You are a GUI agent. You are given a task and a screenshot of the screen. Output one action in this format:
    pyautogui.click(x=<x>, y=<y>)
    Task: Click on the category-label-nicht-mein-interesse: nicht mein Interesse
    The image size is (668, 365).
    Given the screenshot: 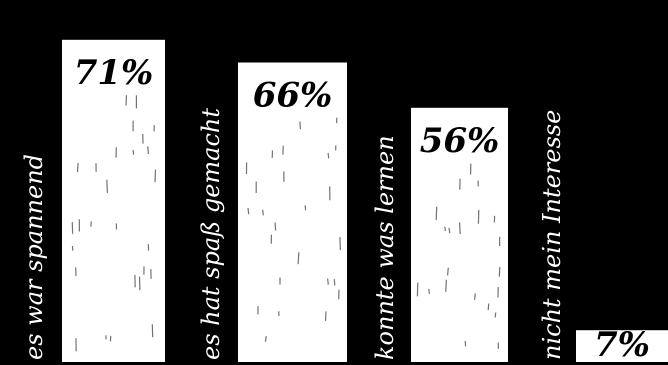 What is the action you would take?
    pyautogui.click(x=552, y=235)
    